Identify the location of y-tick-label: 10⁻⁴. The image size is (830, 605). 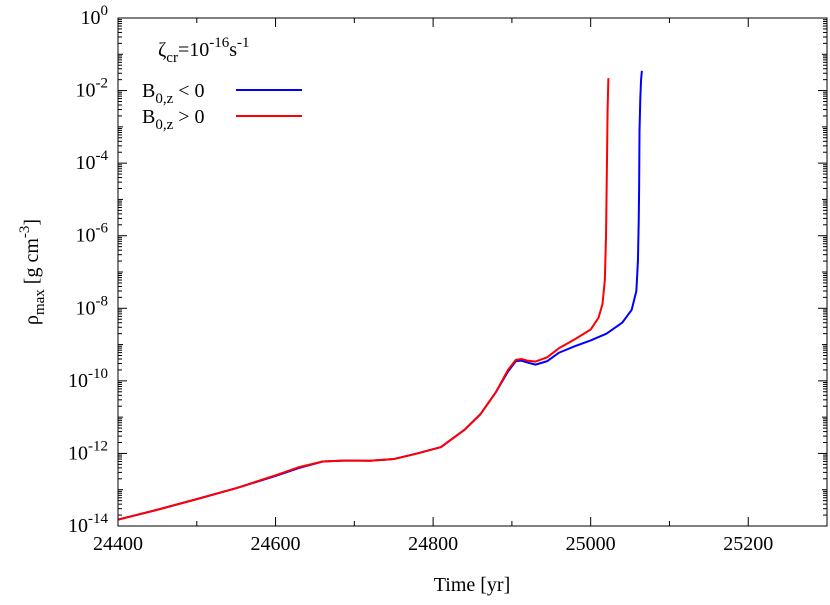
(92, 161).